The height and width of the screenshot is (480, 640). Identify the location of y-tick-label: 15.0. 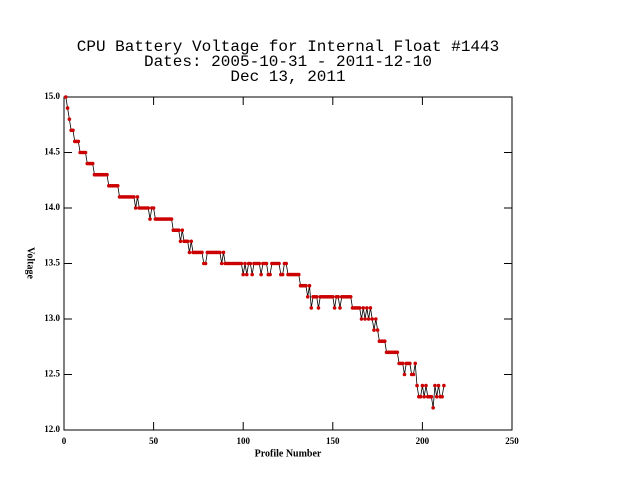
(52, 96).